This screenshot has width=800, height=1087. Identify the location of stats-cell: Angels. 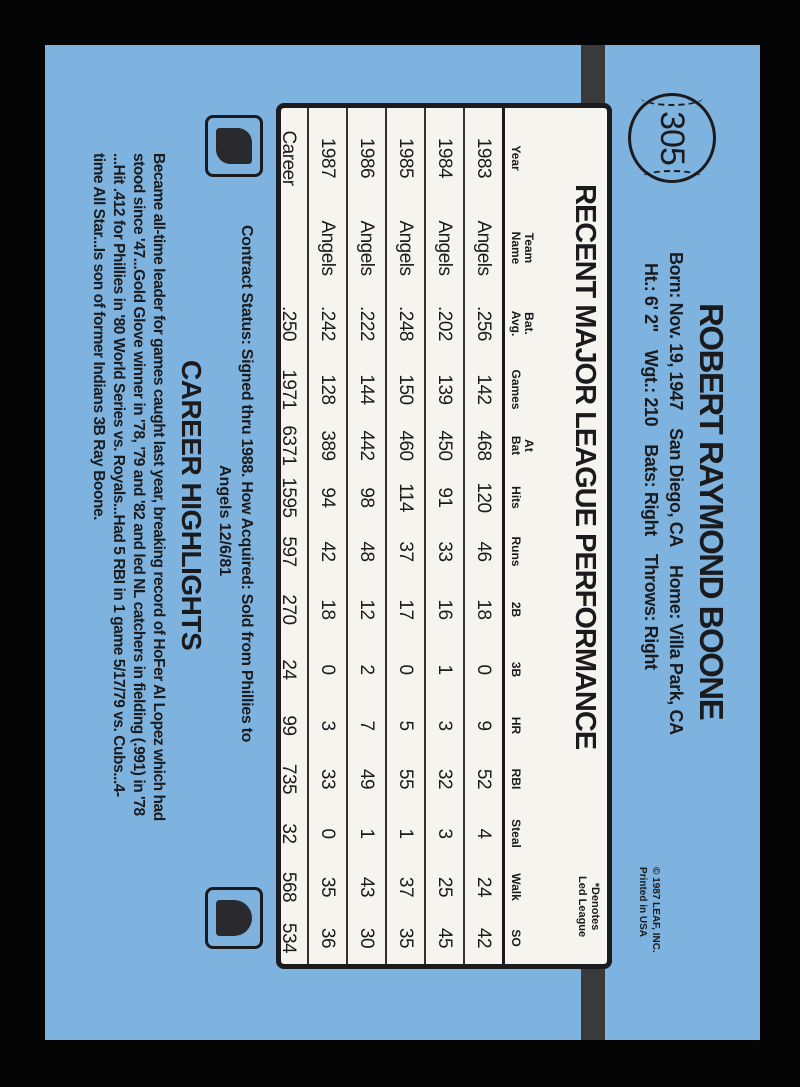
(328, 248).